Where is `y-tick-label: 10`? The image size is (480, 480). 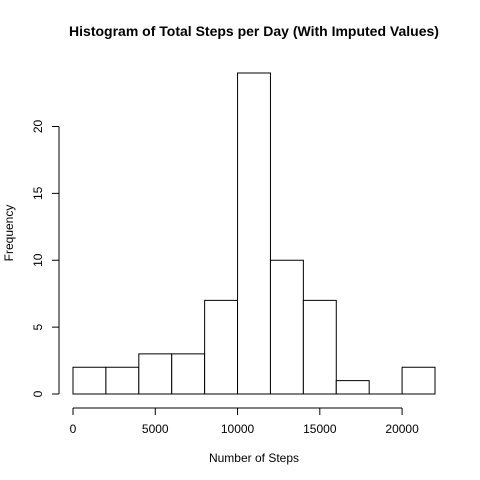
y-tick-label: 10 is located at coordinates (38, 260).